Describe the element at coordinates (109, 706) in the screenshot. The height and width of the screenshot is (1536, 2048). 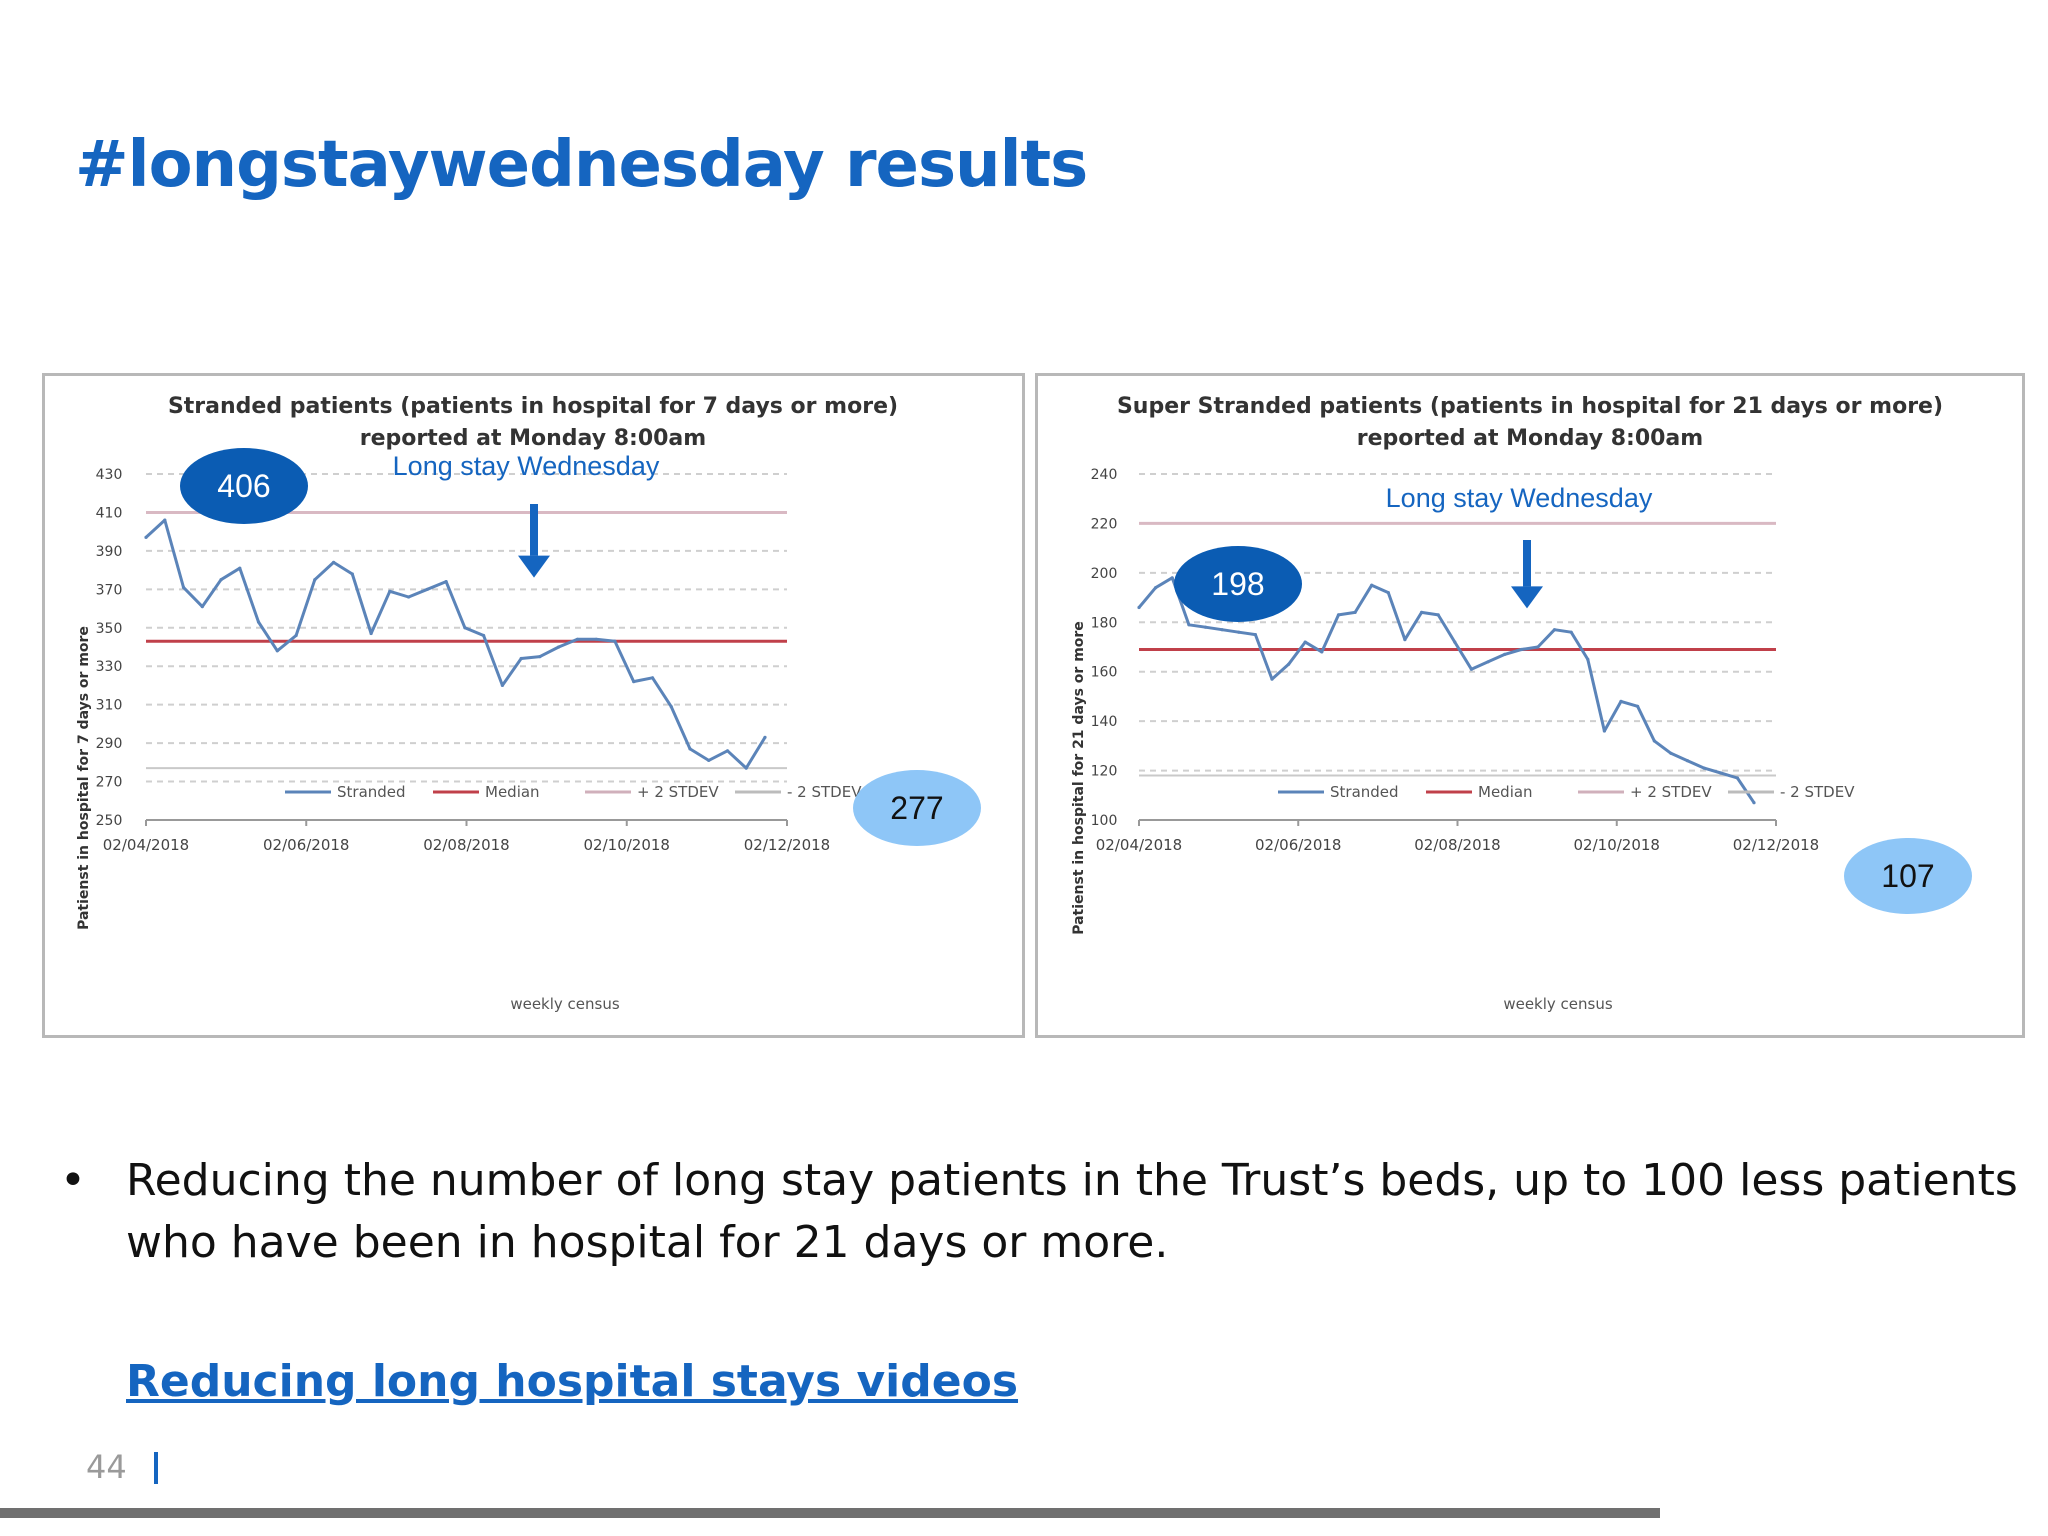
I see `y-tick-label: 310` at that location.